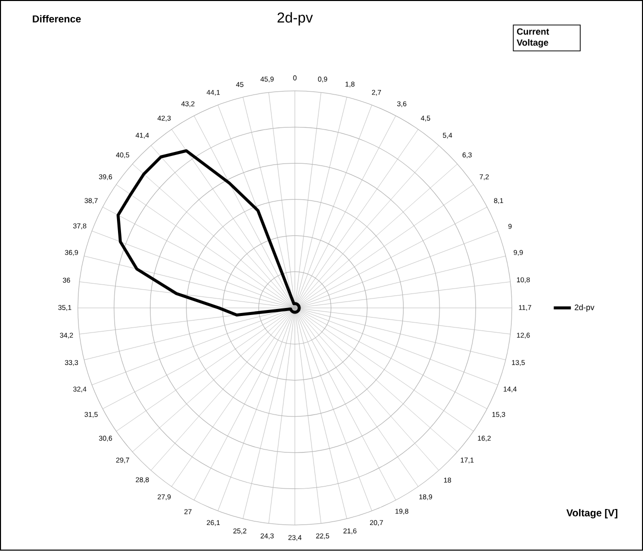 The height and width of the screenshot is (551, 643). Describe the element at coordinates (56, 19) in the screenshot. I see `text: Difference` at that location.